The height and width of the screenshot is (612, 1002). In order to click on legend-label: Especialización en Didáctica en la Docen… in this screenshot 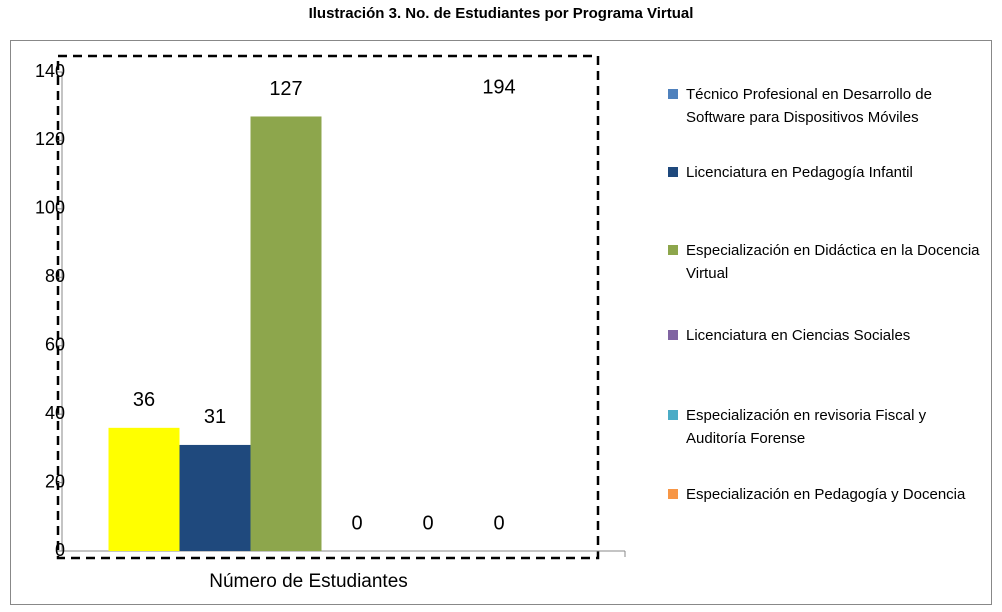, I will do `click(833, 262)`.